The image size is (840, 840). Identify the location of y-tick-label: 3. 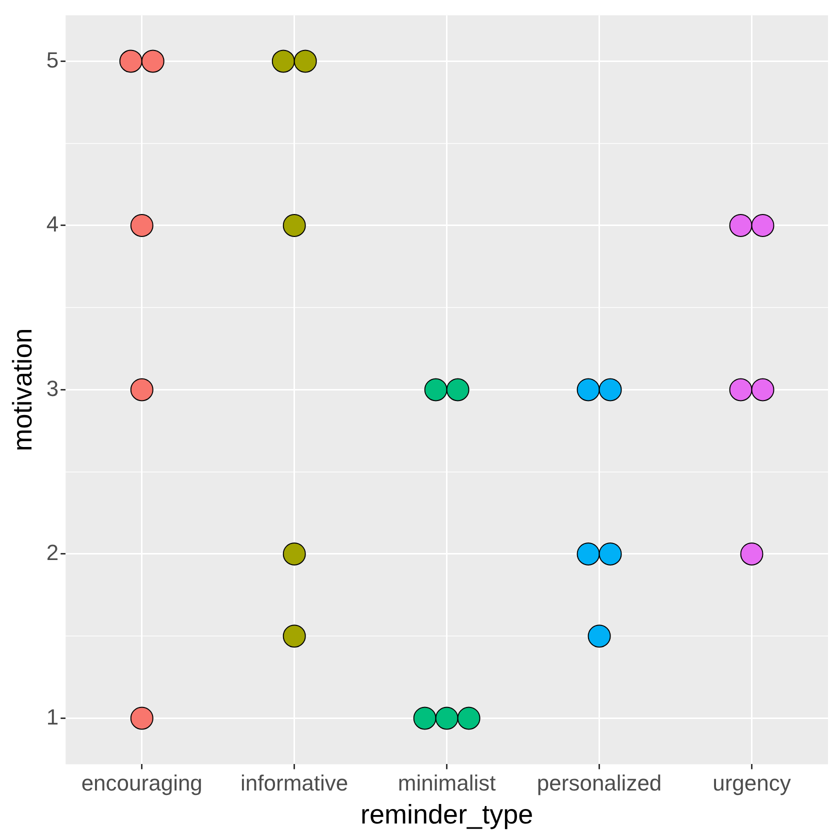
(52, 388).